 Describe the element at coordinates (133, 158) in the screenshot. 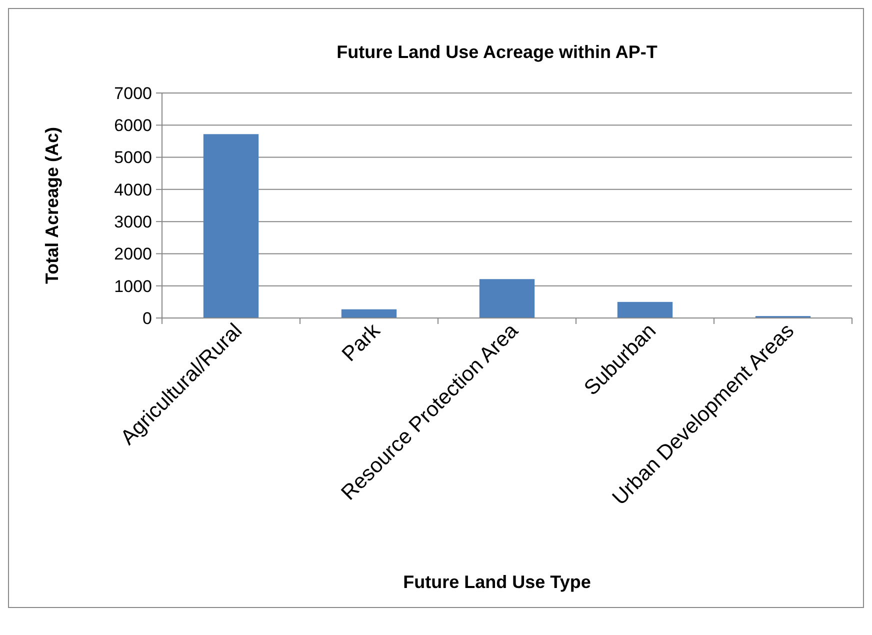

I see `y-tick-label: 5000` at that location.